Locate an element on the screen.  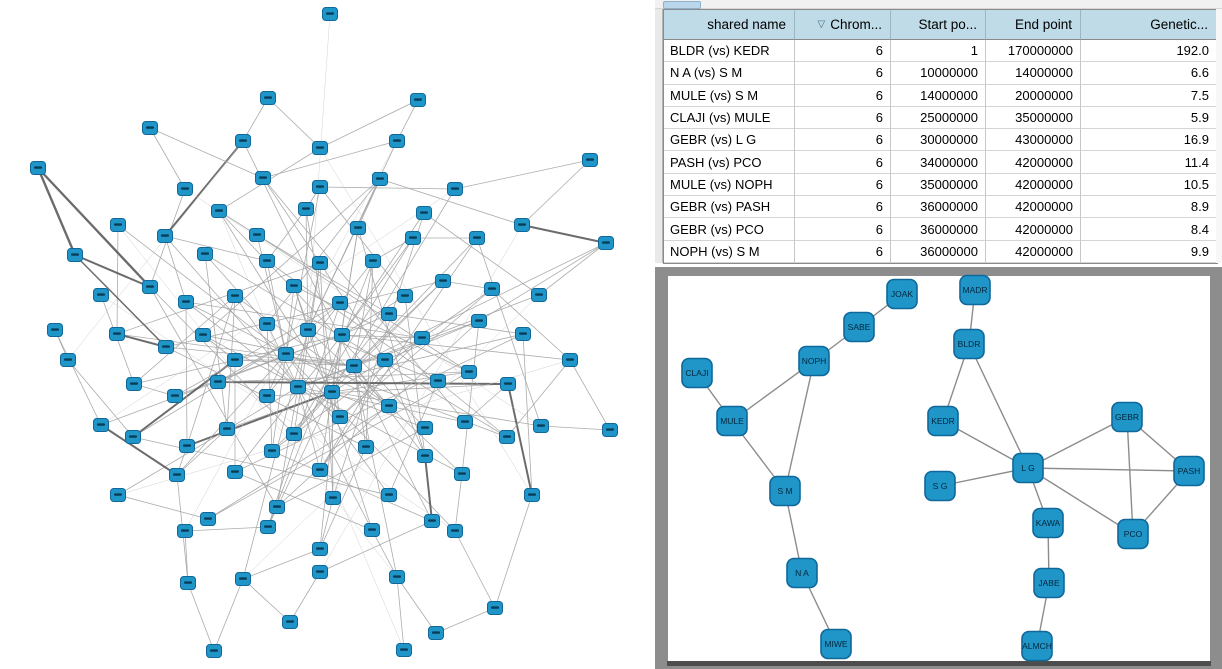
table-cell-genetic-distance: 11.4 is located at coordinates (1149, 162).